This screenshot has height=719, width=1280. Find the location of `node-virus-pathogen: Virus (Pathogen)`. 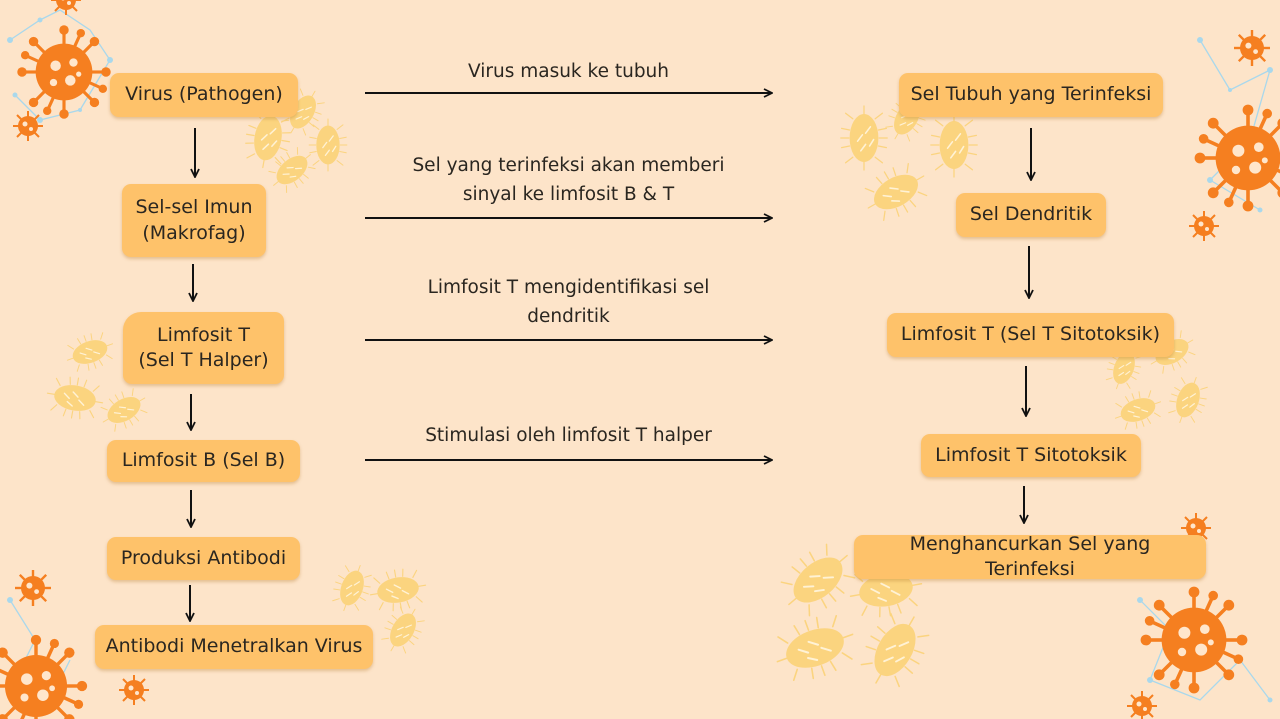

node-virus-pathogen: Virus (Pathogen) is located at coordinates (204, 95).